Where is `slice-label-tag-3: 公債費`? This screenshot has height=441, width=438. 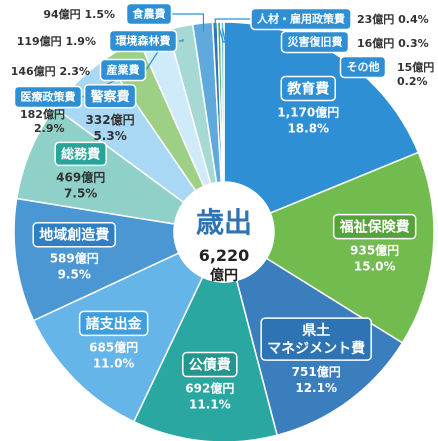
slice-label-tag-3: 公債費 is located at coordinates (210, 364).